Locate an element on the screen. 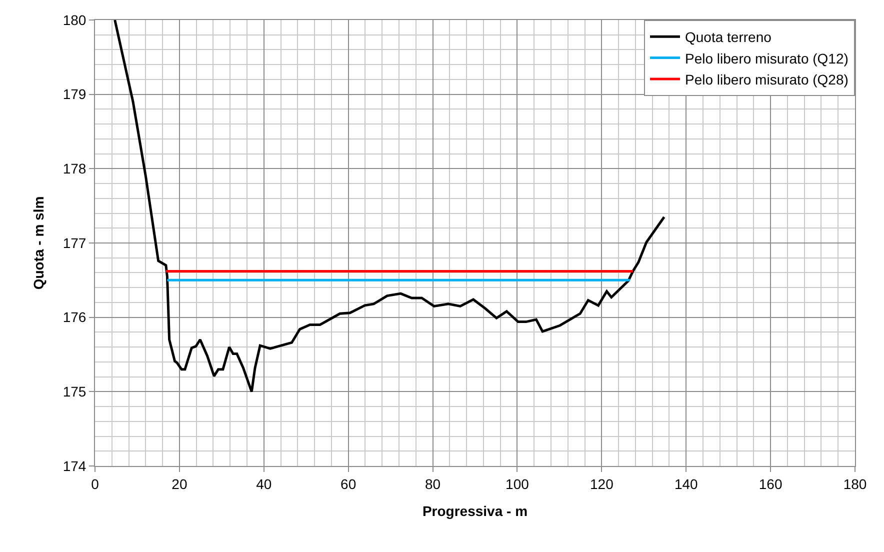 Image resolution: width=884 pixels, height=552 pixels. x-tick-label: 120 is located at coordinates (602, 484).